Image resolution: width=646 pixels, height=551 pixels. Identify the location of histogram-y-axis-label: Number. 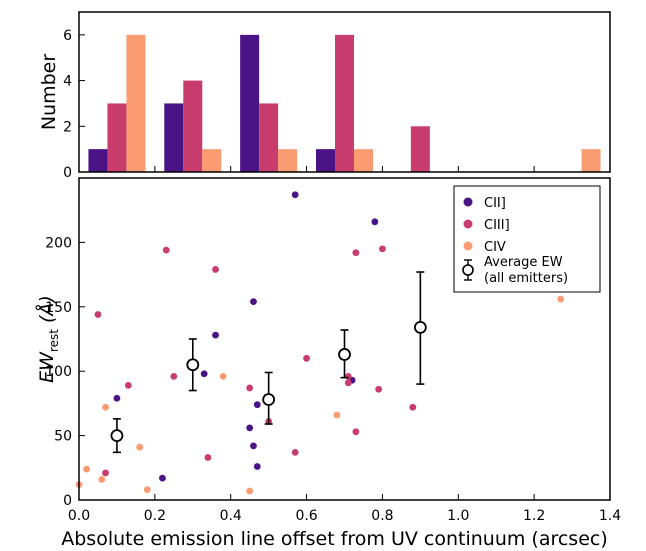
(49, 92).